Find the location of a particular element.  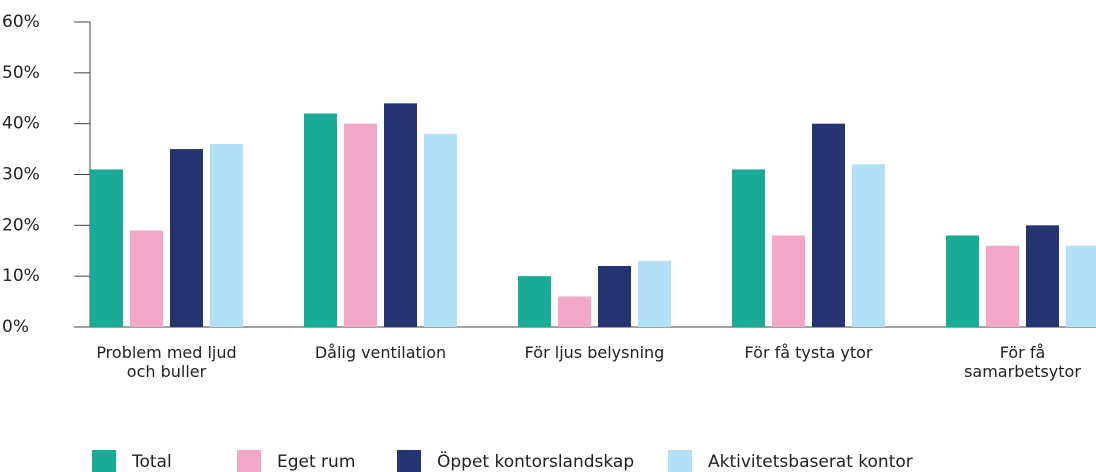

legend-label: Total is located at coordinates (151, 462).